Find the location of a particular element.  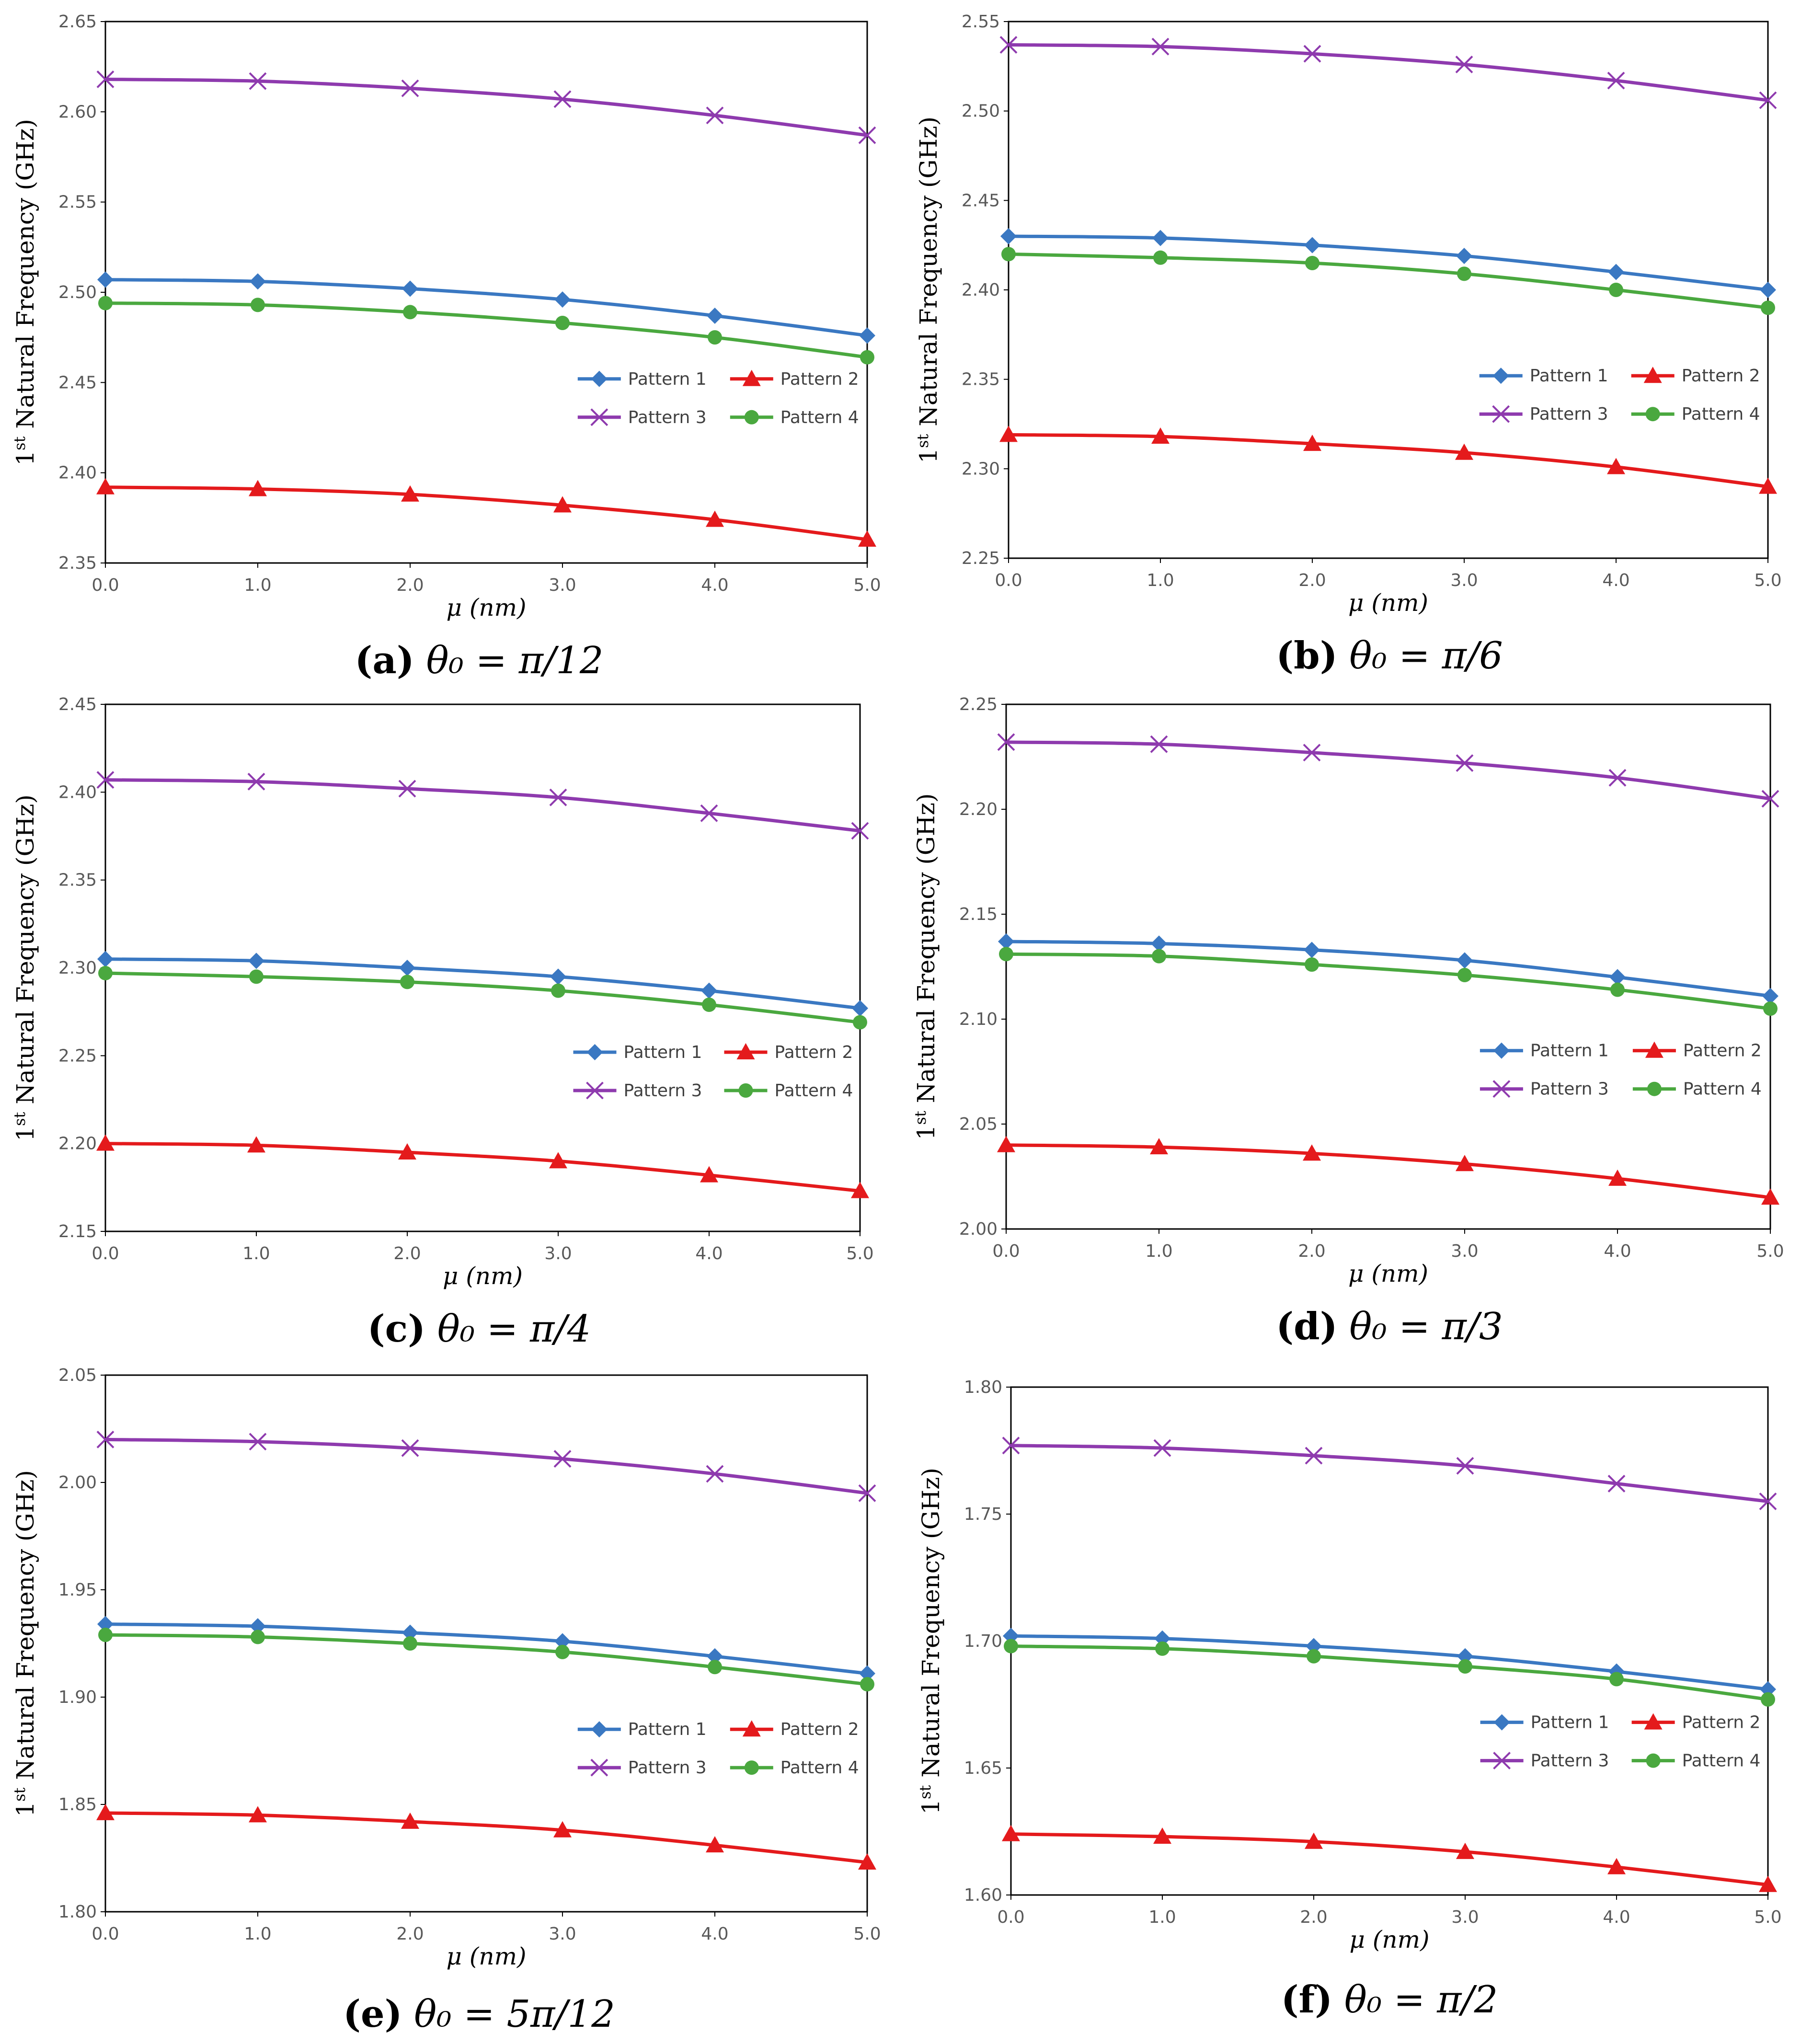

y-tick-label: 2.60 is located at coordinates (77, 112).